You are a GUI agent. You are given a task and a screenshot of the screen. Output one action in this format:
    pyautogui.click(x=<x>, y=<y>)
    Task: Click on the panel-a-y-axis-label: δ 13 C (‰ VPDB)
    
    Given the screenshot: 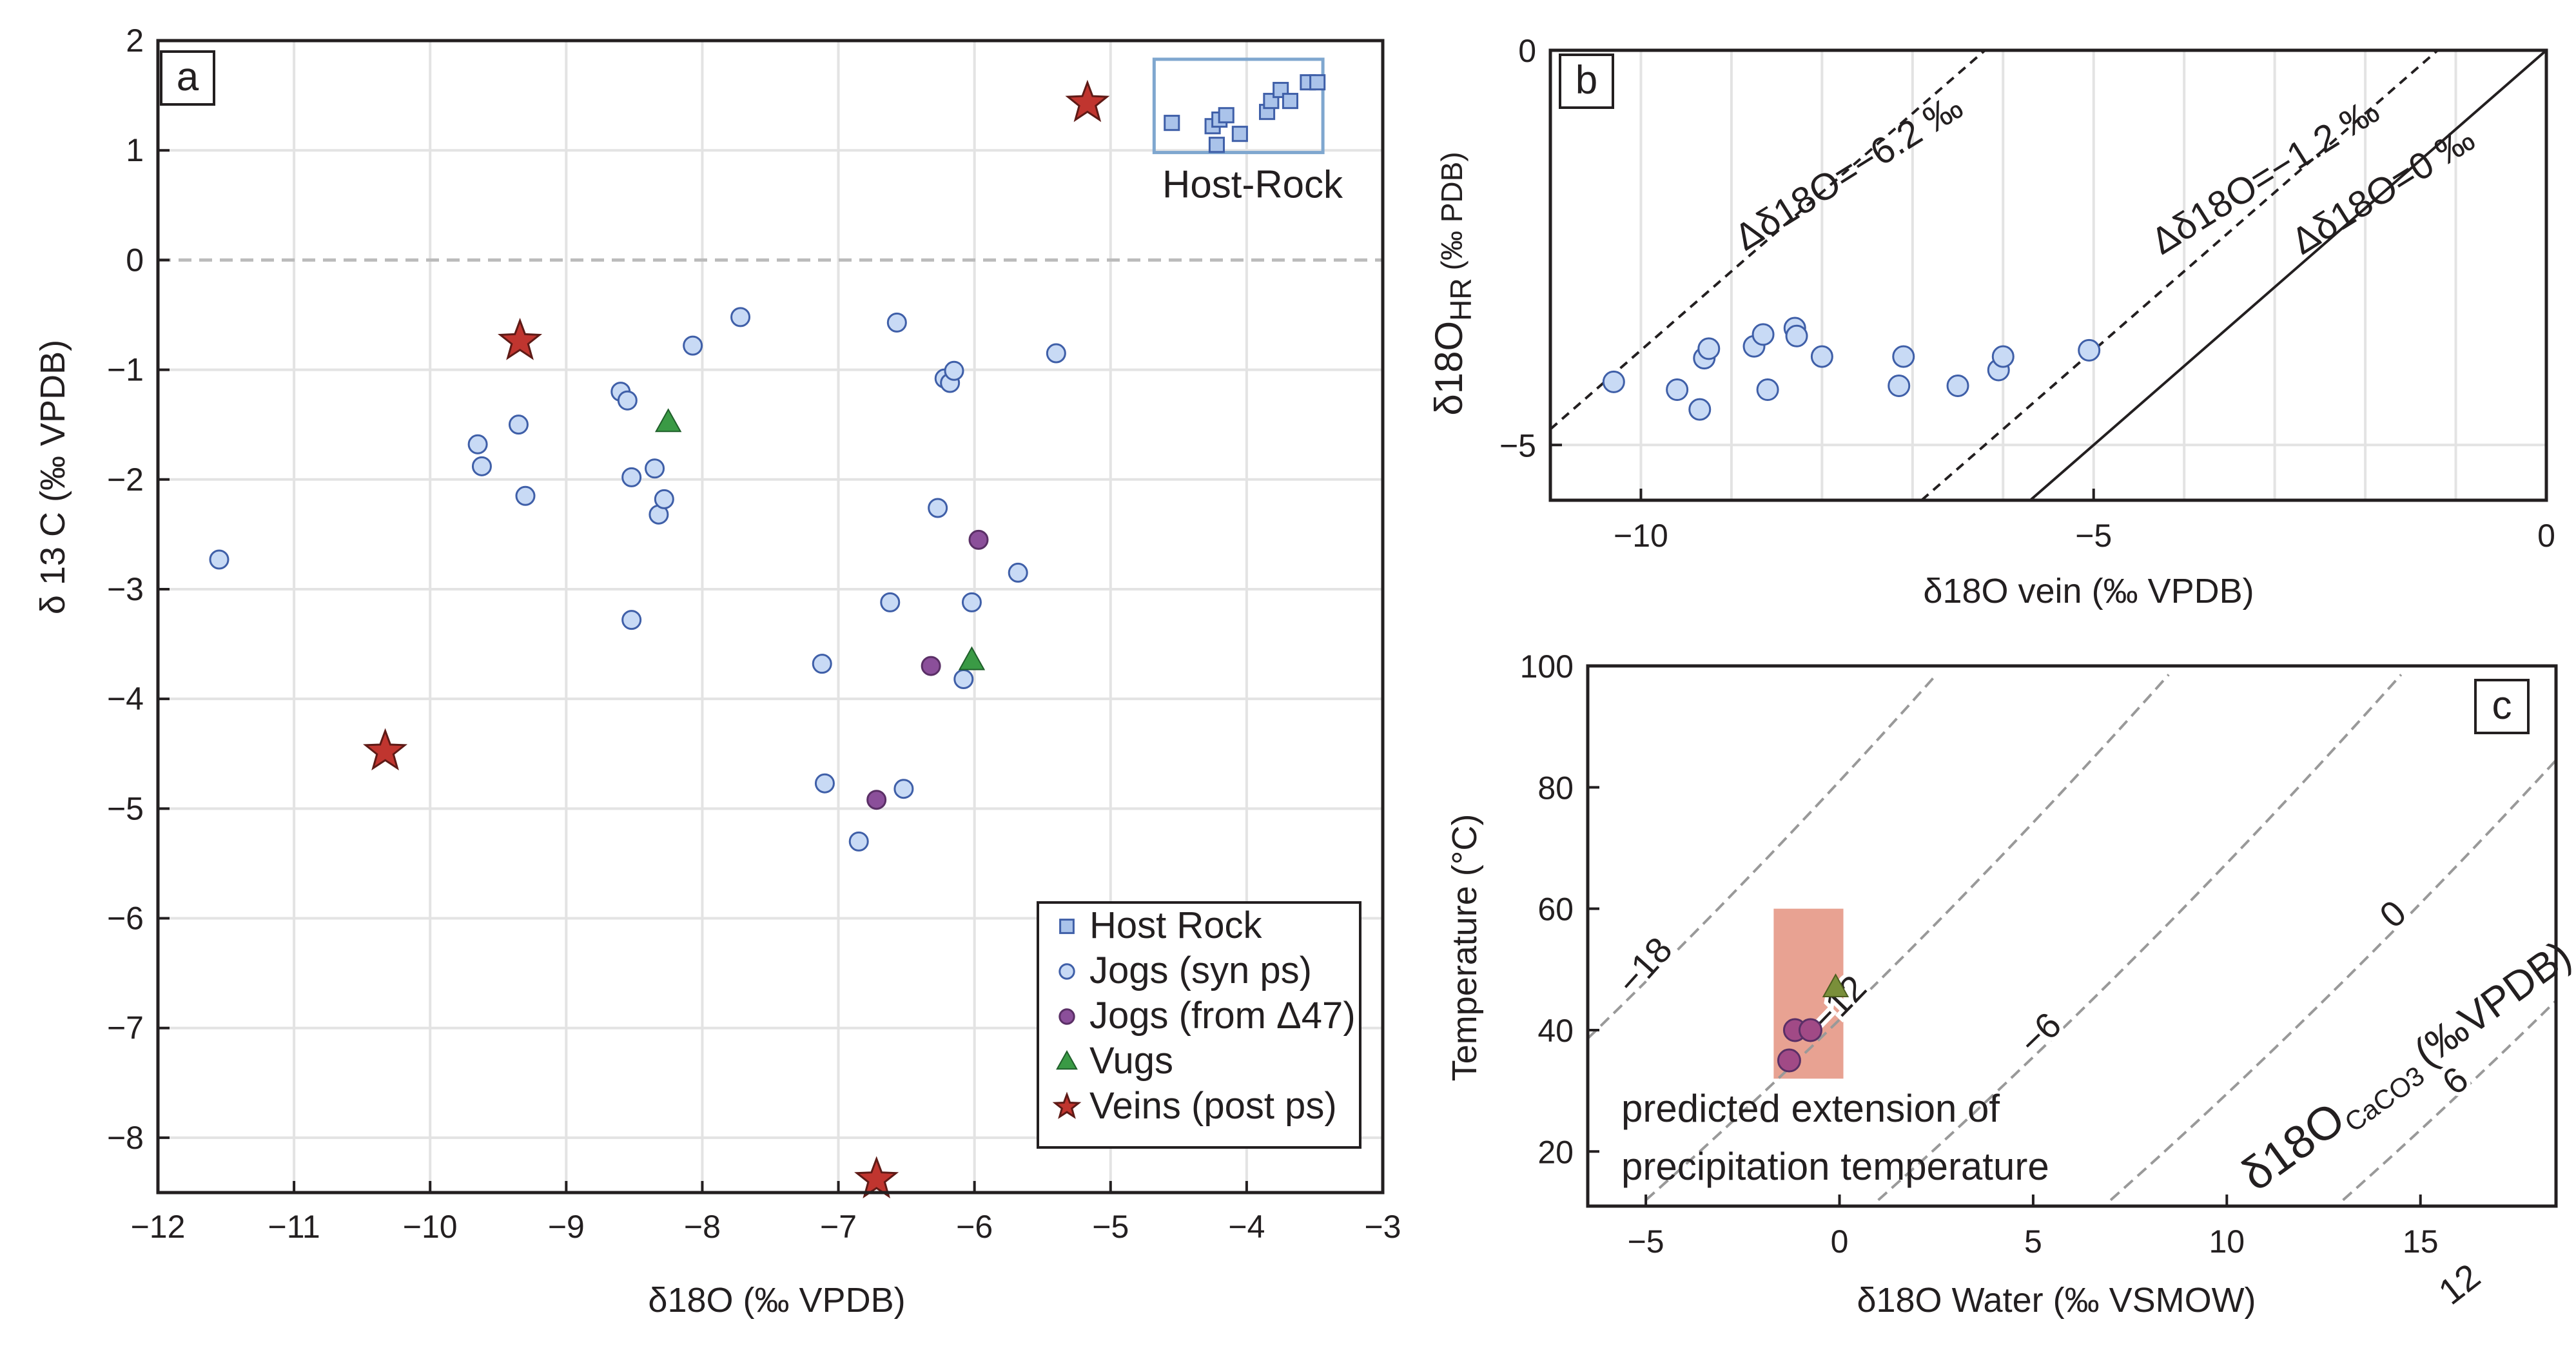 What is the action you would take?
    pyautogui.click(x=53, y=477)
    